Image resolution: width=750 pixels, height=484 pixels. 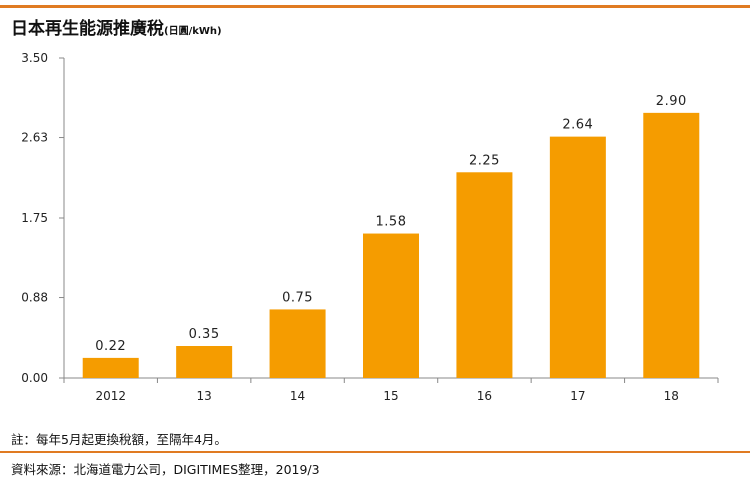 I want to click on x-tick-label: 2012, so click(x=110, y=396).